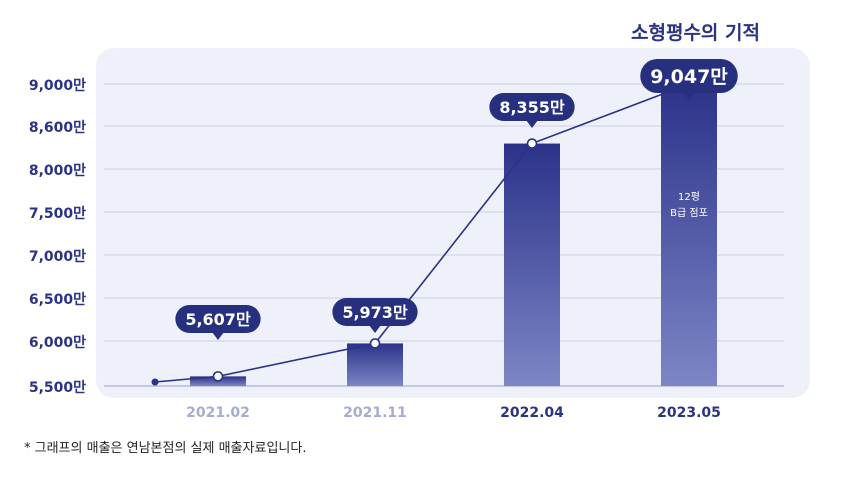 This screenshot has height=477, width=844. What do you see at coordinates (689, 197) in the screenshot?
I see `bar-annotation: 12평` at bounding box center [689, 197].